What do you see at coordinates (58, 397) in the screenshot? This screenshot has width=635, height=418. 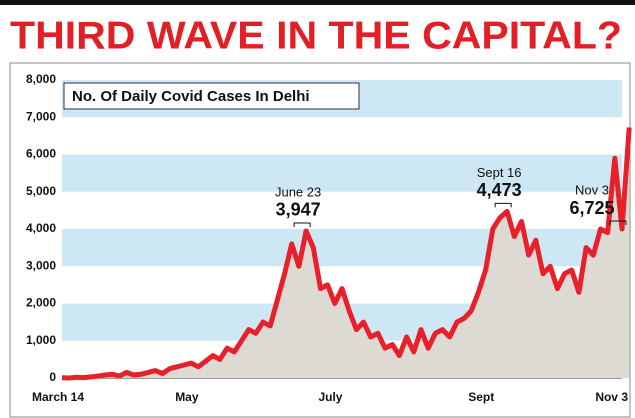 I see `x-tick-label: March 14` at bounding box center [58, 397].